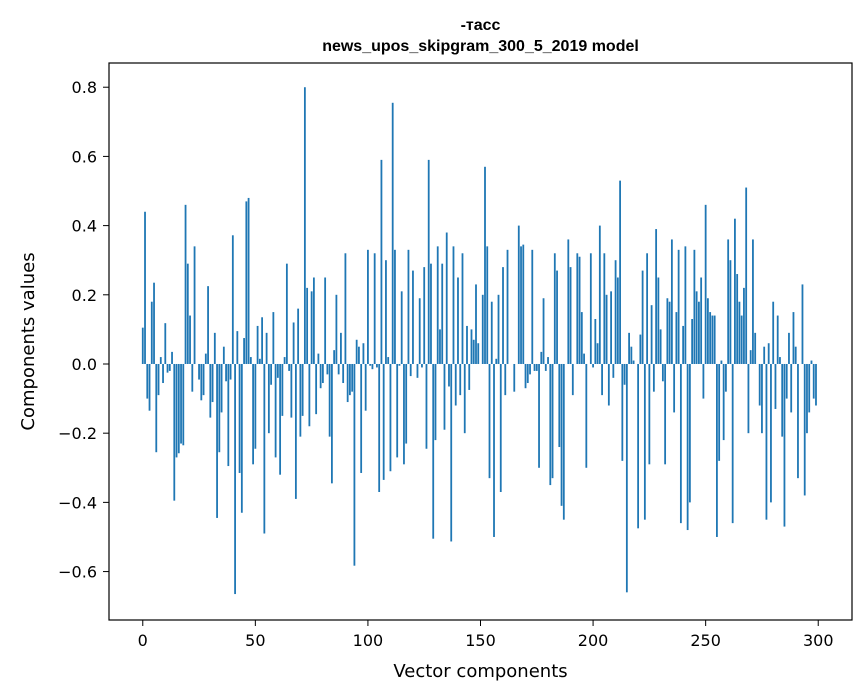 The image size is (867, 696). Describe the element at coordinates (480, 36) in the screenshot. I see `chart-title: -тасс news_upos_skipgram_300_5_2019 model` at that location.